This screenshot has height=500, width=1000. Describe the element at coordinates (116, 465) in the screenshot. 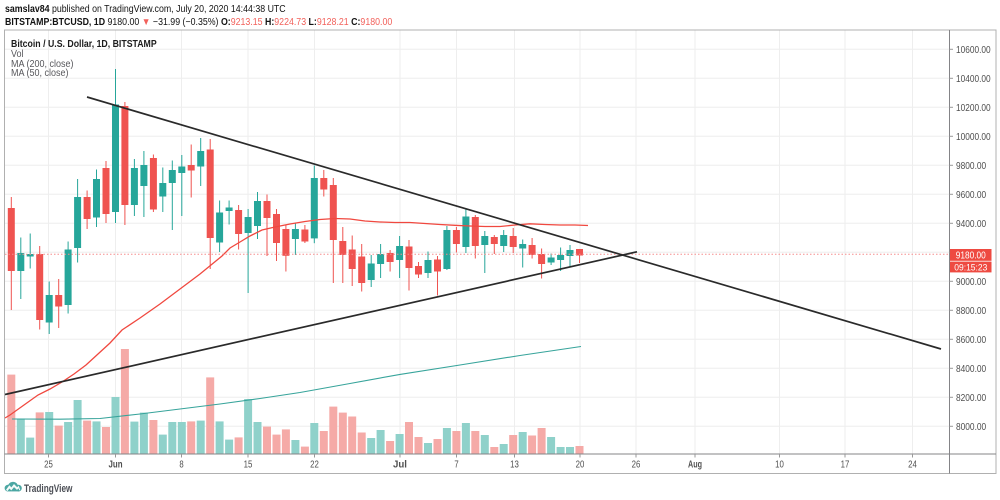

I see `svg-text: Jun` at that location.